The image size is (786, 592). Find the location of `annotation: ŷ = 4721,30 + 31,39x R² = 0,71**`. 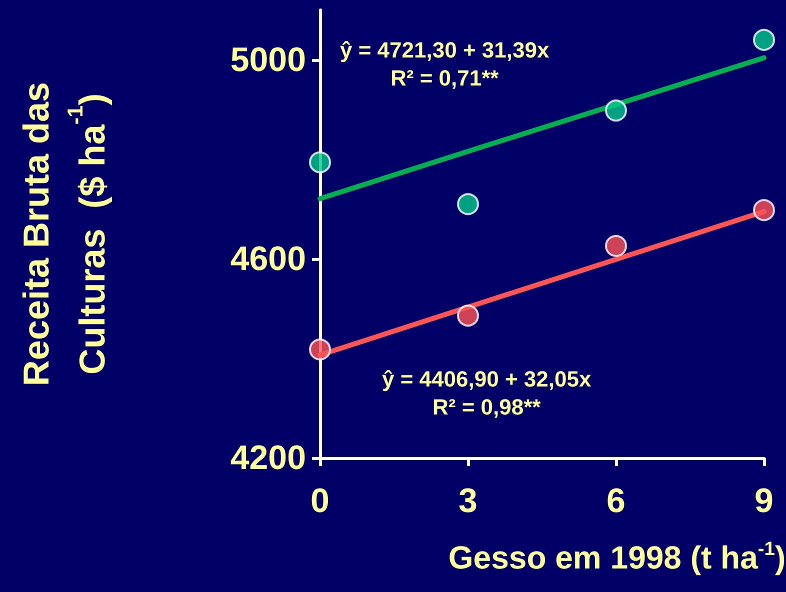

annotation: ŷ = 4721,30 + 31,39x R² = 0,71** is located at coordinates (445, 64).